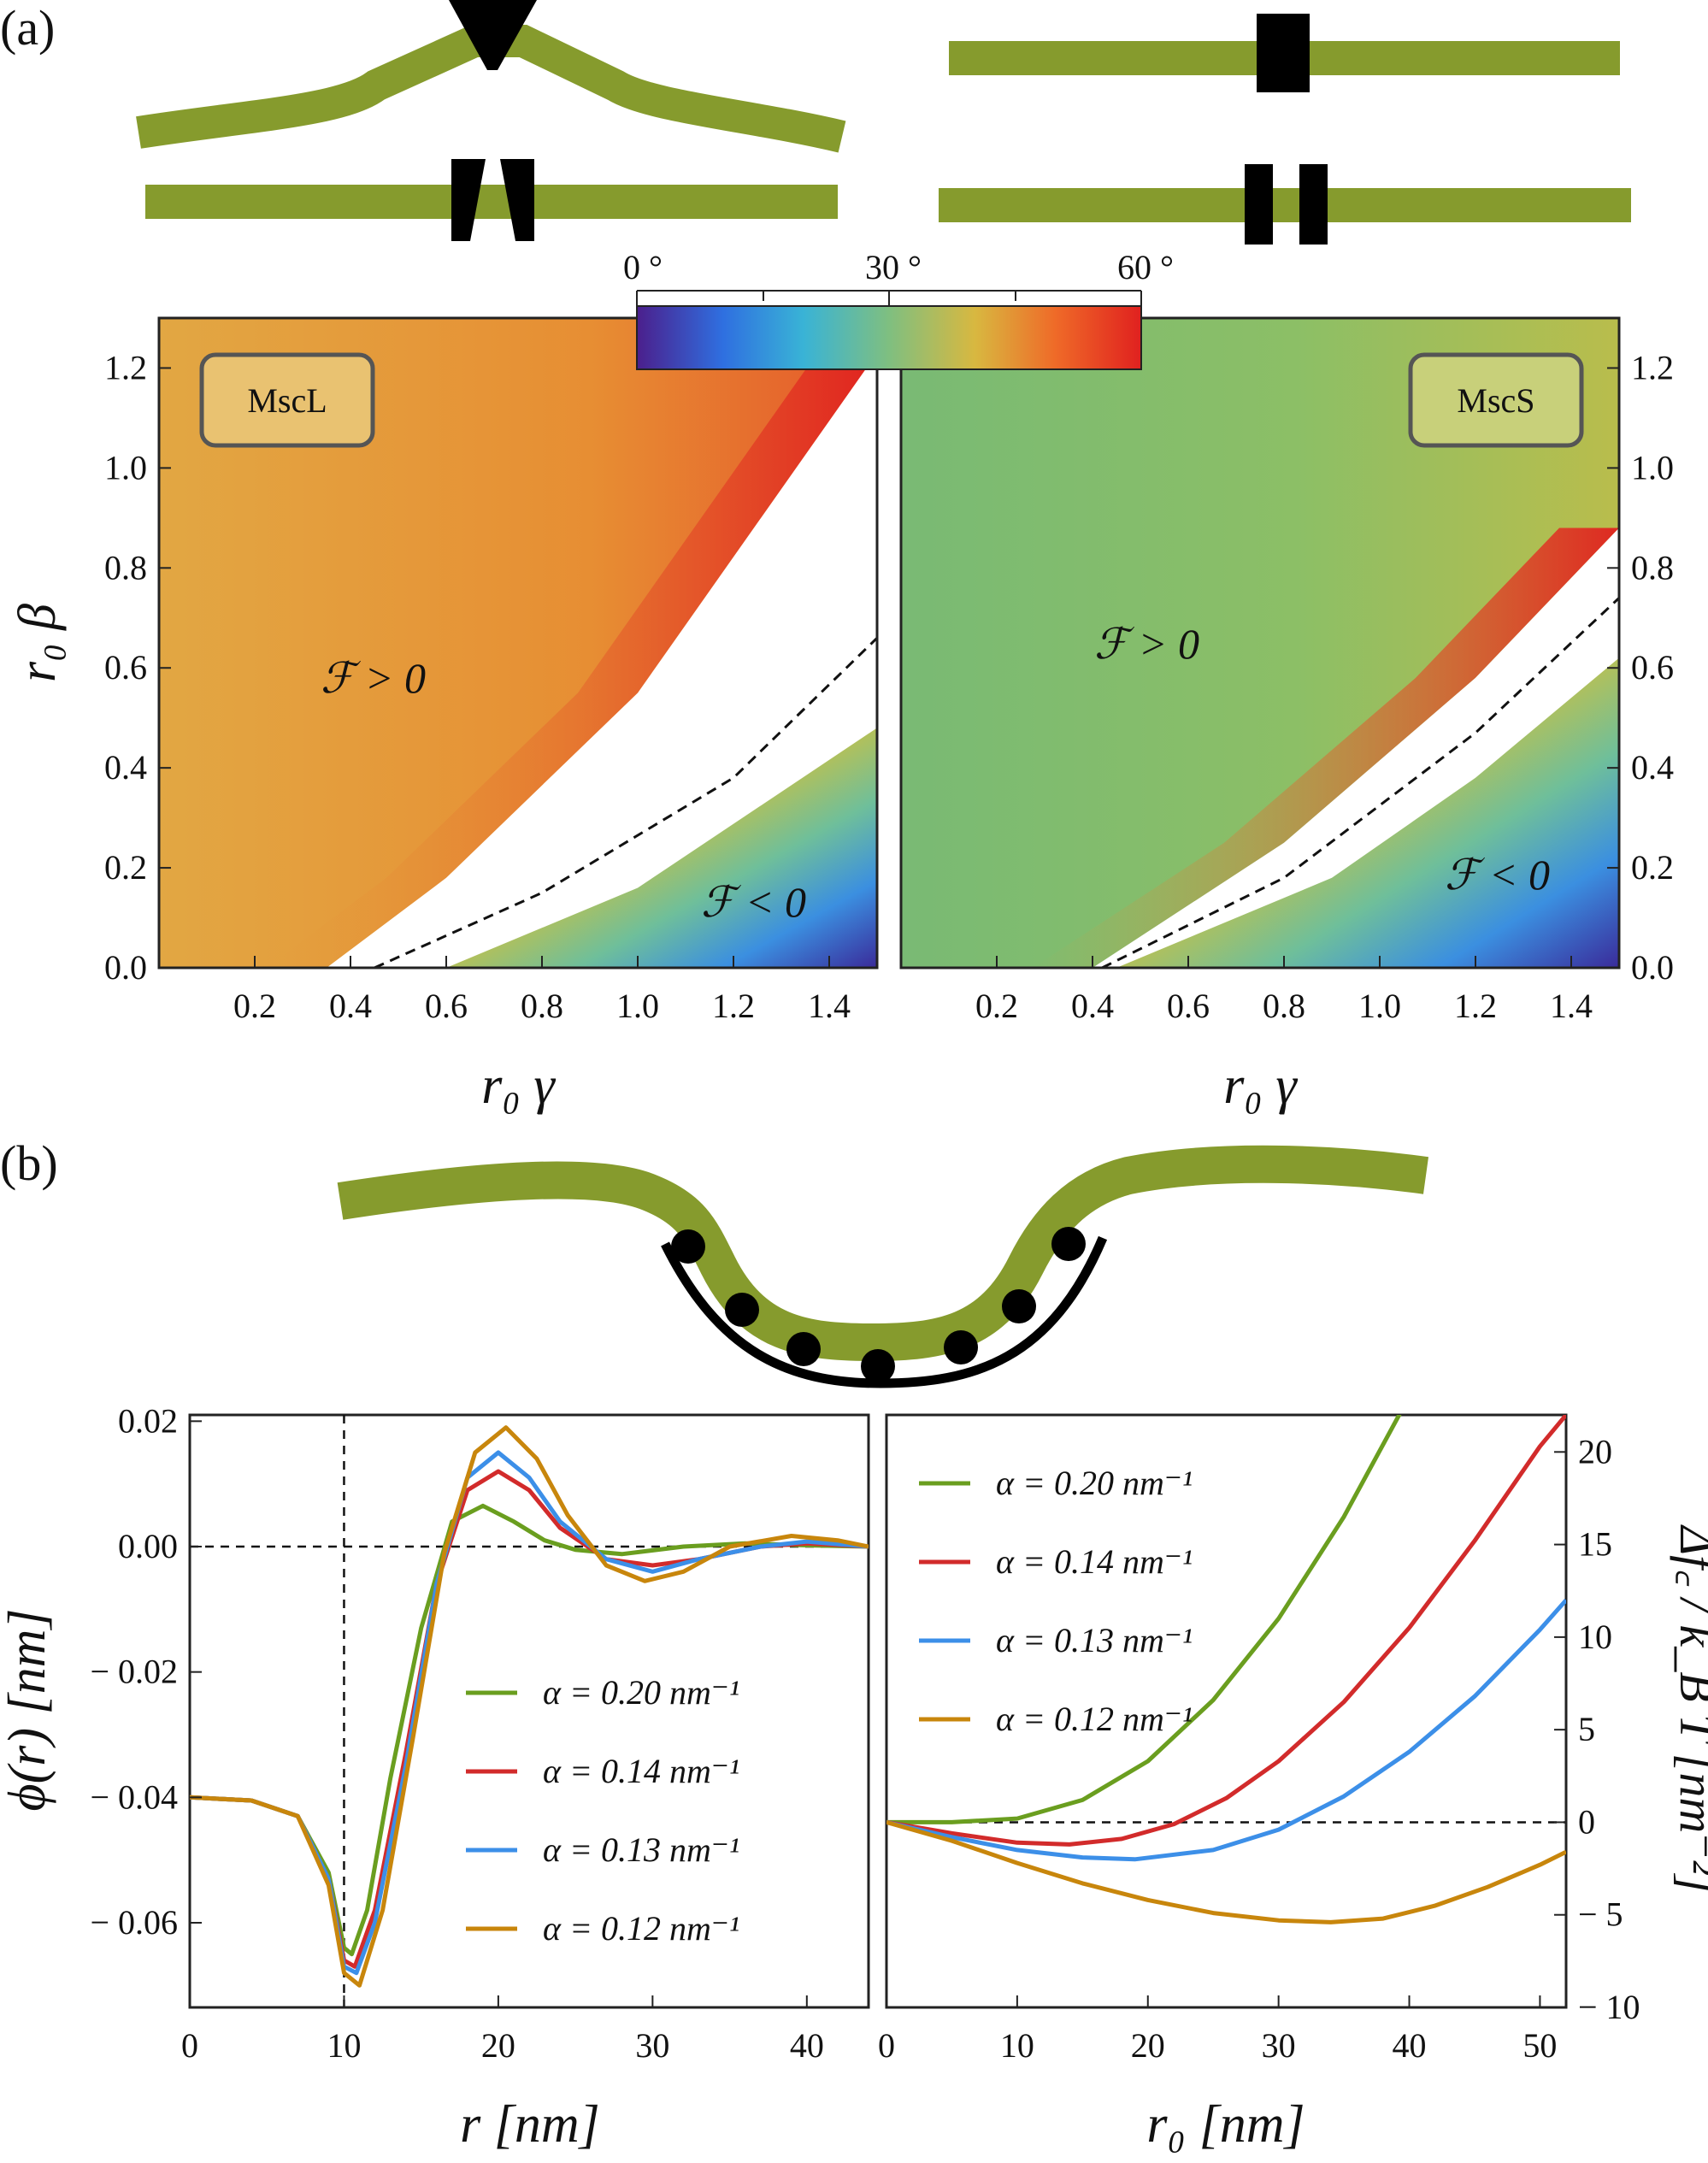 This screenshot has width=1708, height=2163. I want to click on y-tick-label: 0.00, so click(148, 1546).